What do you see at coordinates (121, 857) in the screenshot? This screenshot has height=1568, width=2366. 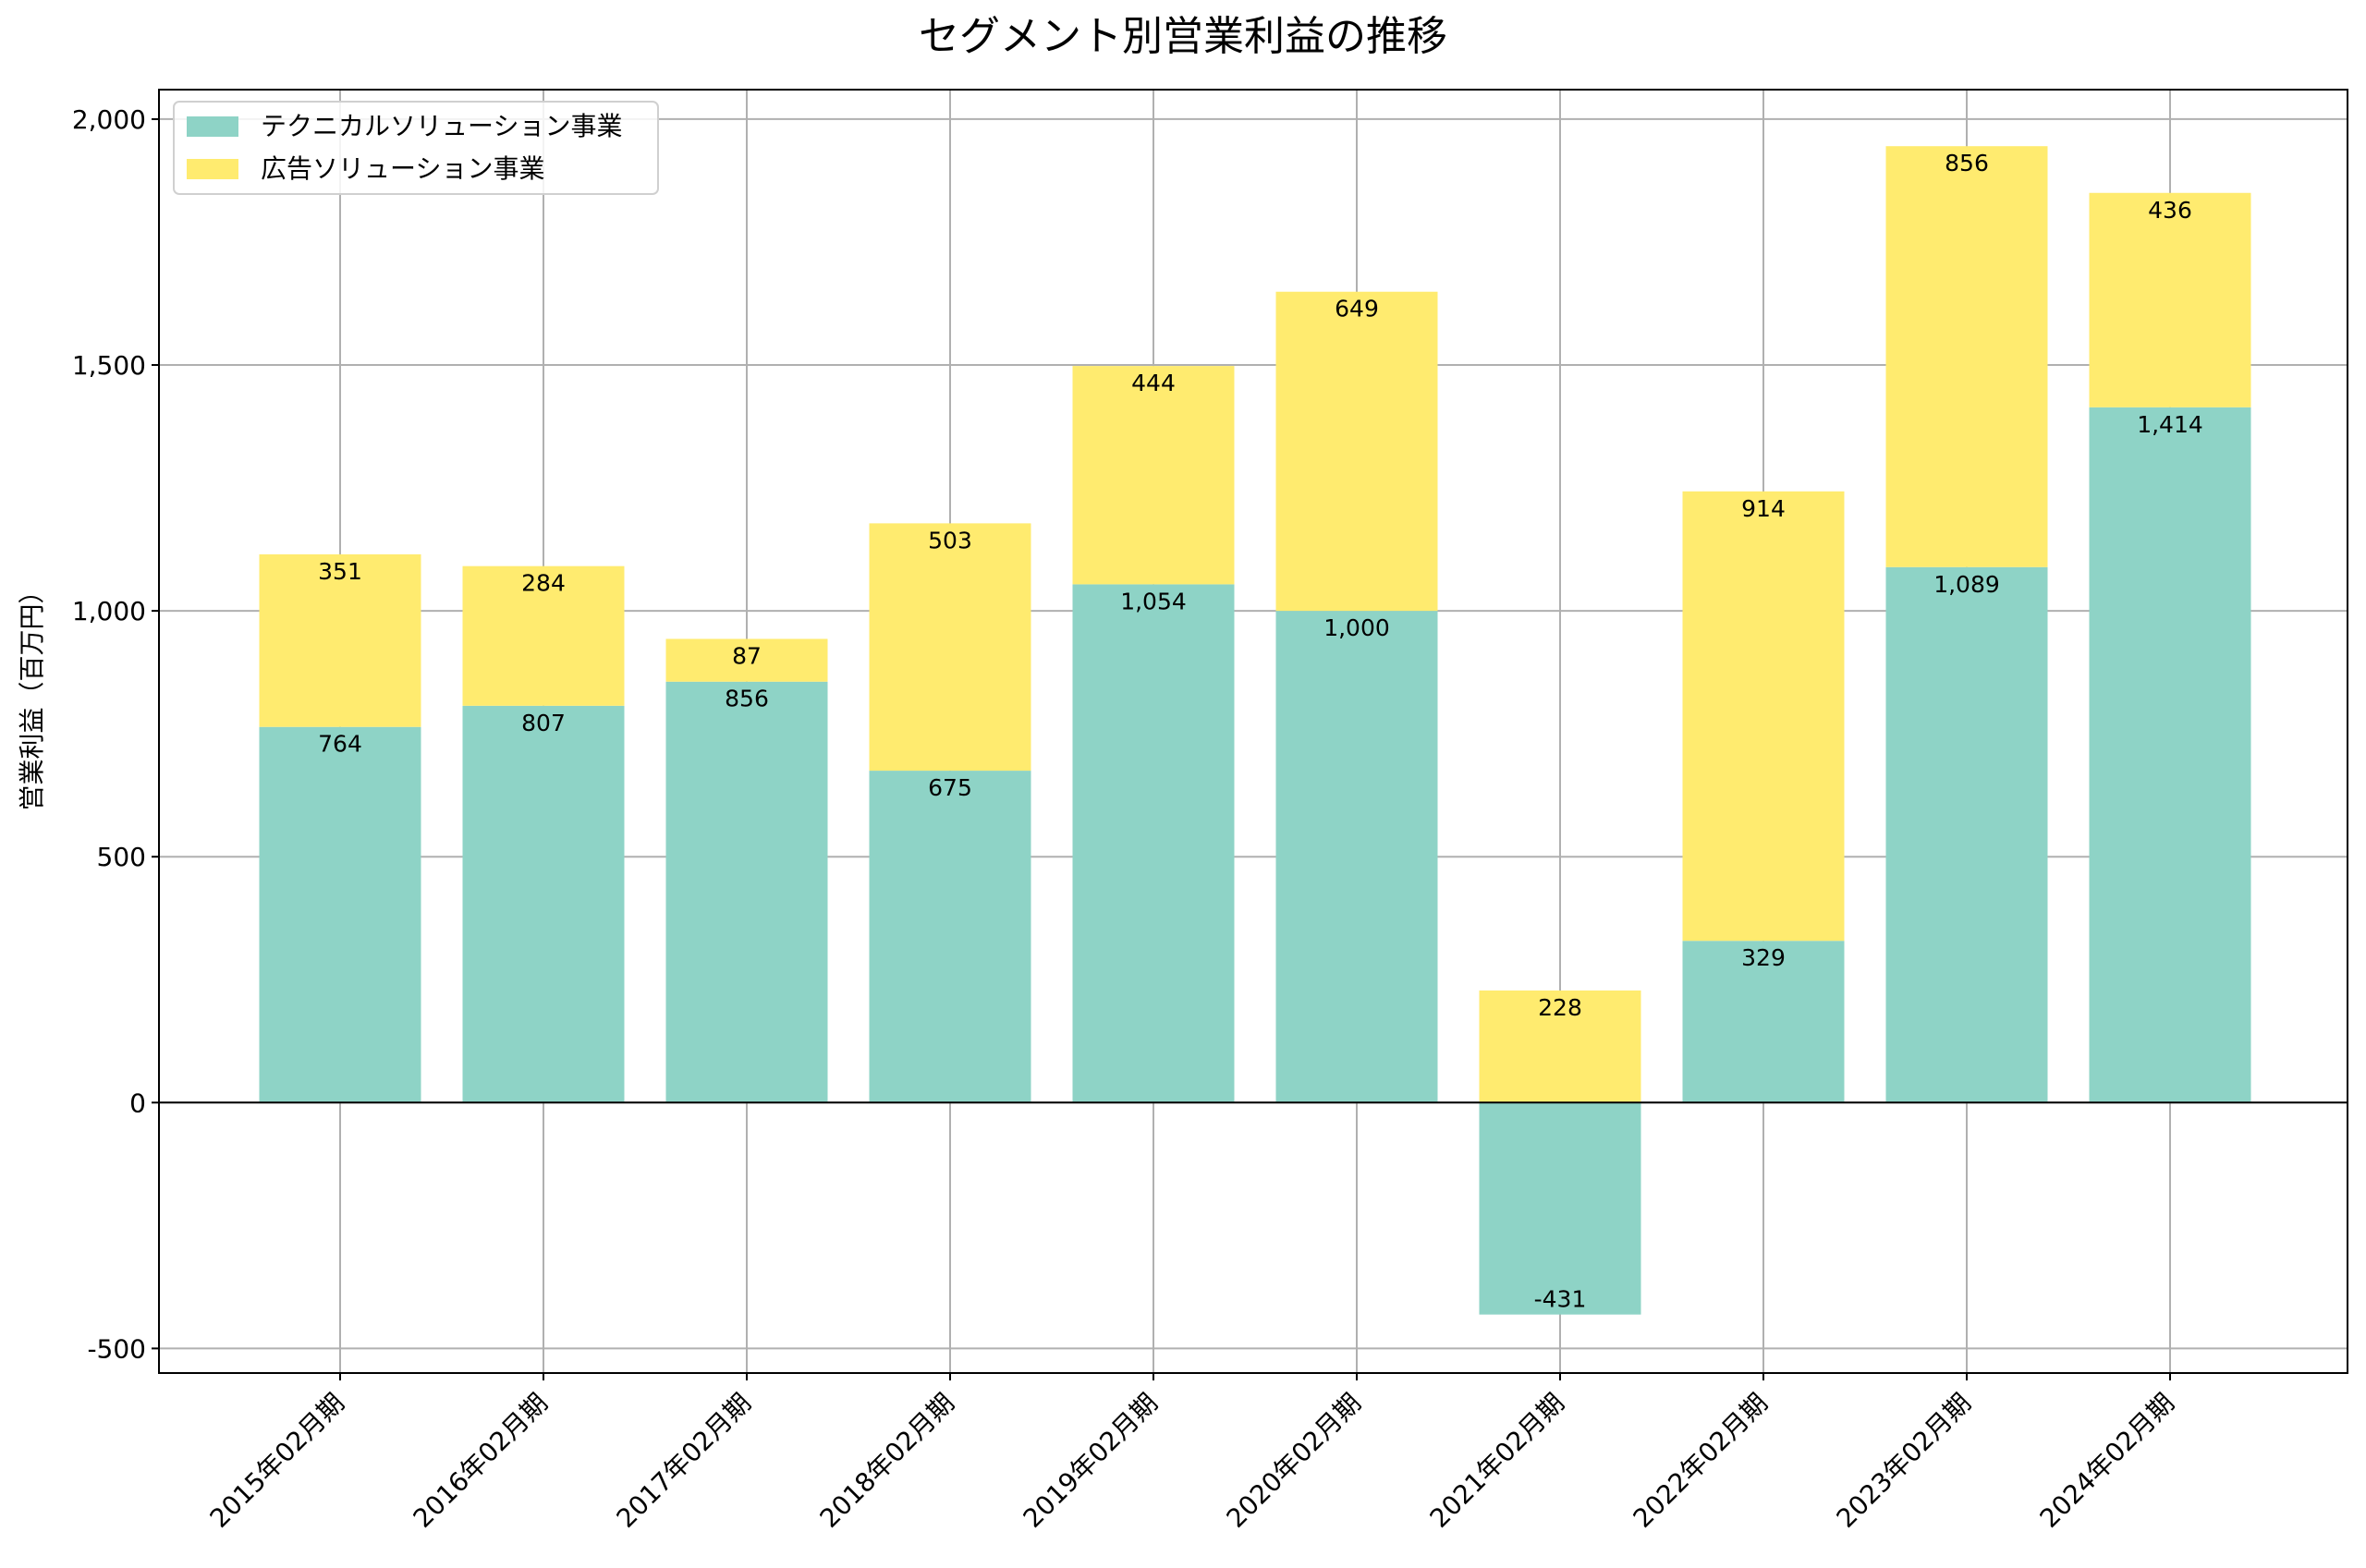 I see `y-tick-label: 500` at bounding box center [121, 857].